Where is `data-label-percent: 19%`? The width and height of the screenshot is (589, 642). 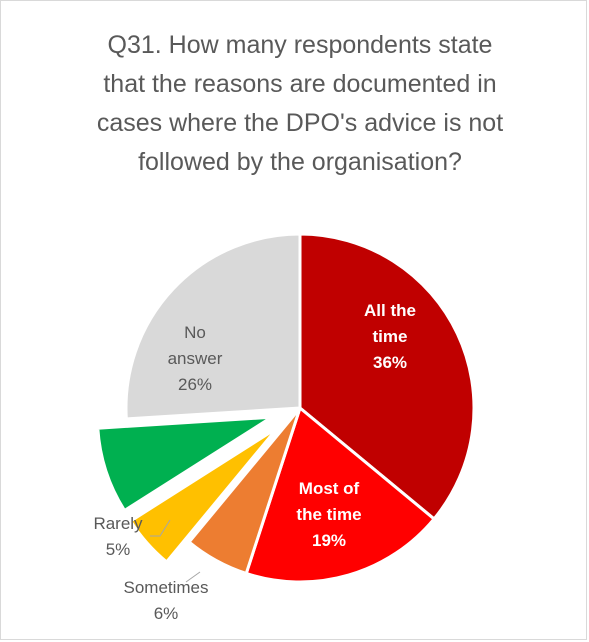 data-label-percent: 19% is located at coordinates (329, 540).